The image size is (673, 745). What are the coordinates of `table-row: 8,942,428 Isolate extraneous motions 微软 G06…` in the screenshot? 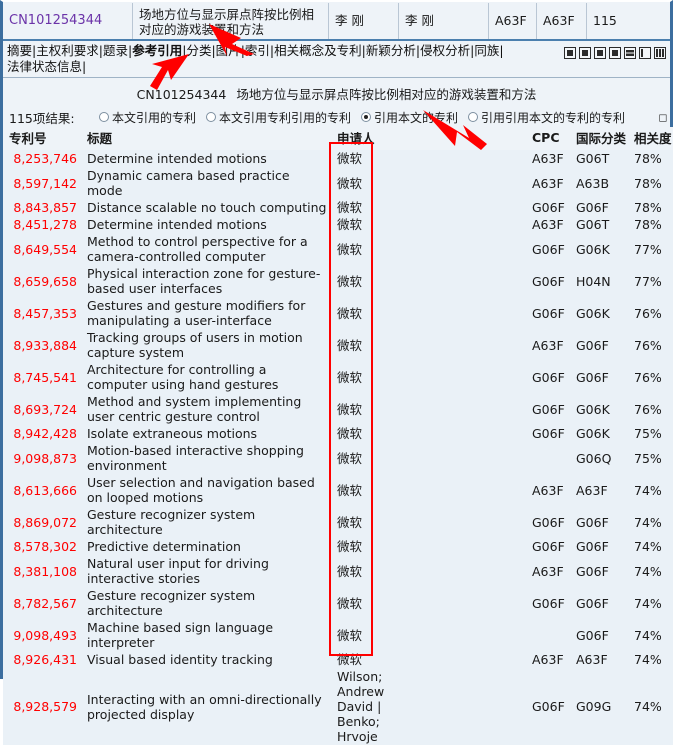 It's located at (338, 433).